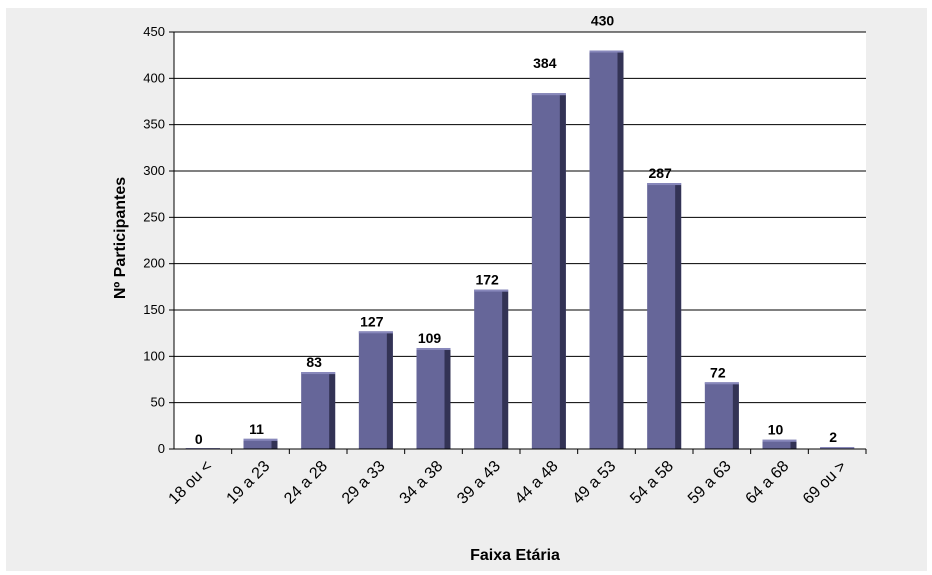  Describe the element at coordinates (306, 483) in the screenshot. I see `x-tick-label: 24 a 28` at that location.